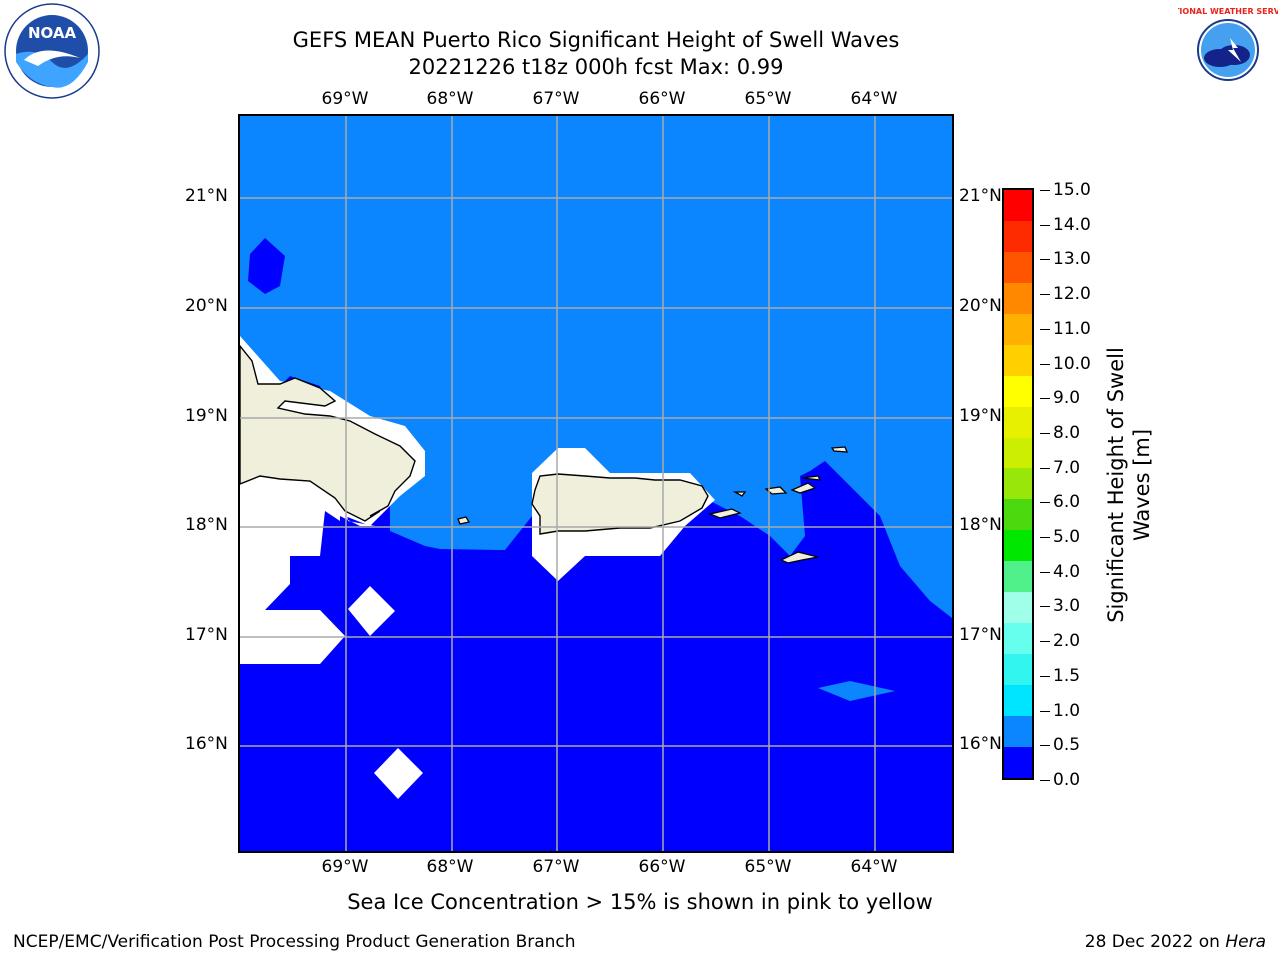 The image size is (1280, 960). Describe the element at coordinates (980, 196) in the screenshot. I see `lat-label-right: 21°N` at that location.